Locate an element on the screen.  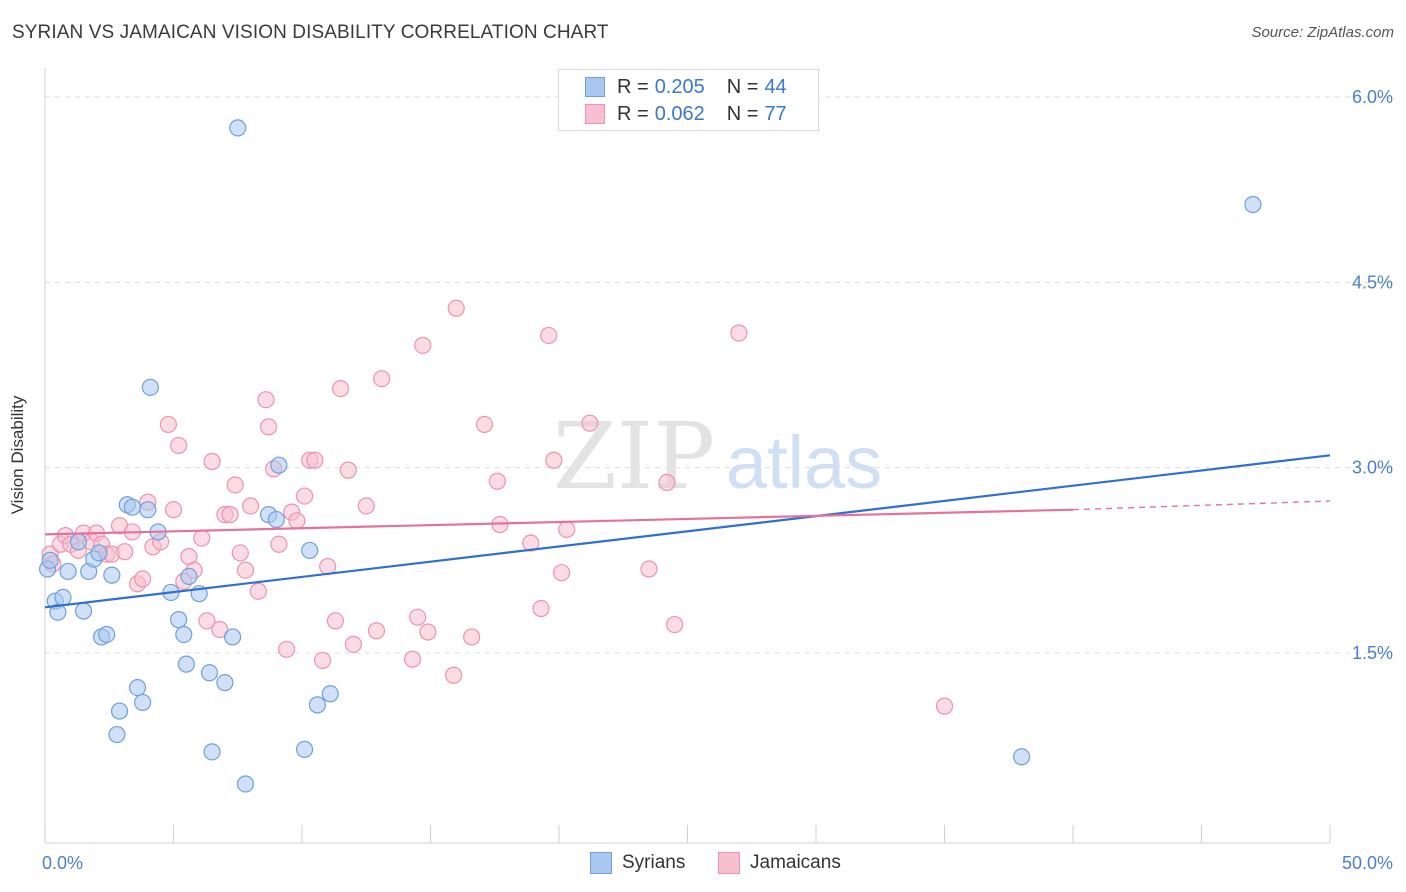
jamaicans-n-label: N = is located at coordinates (742, 113).